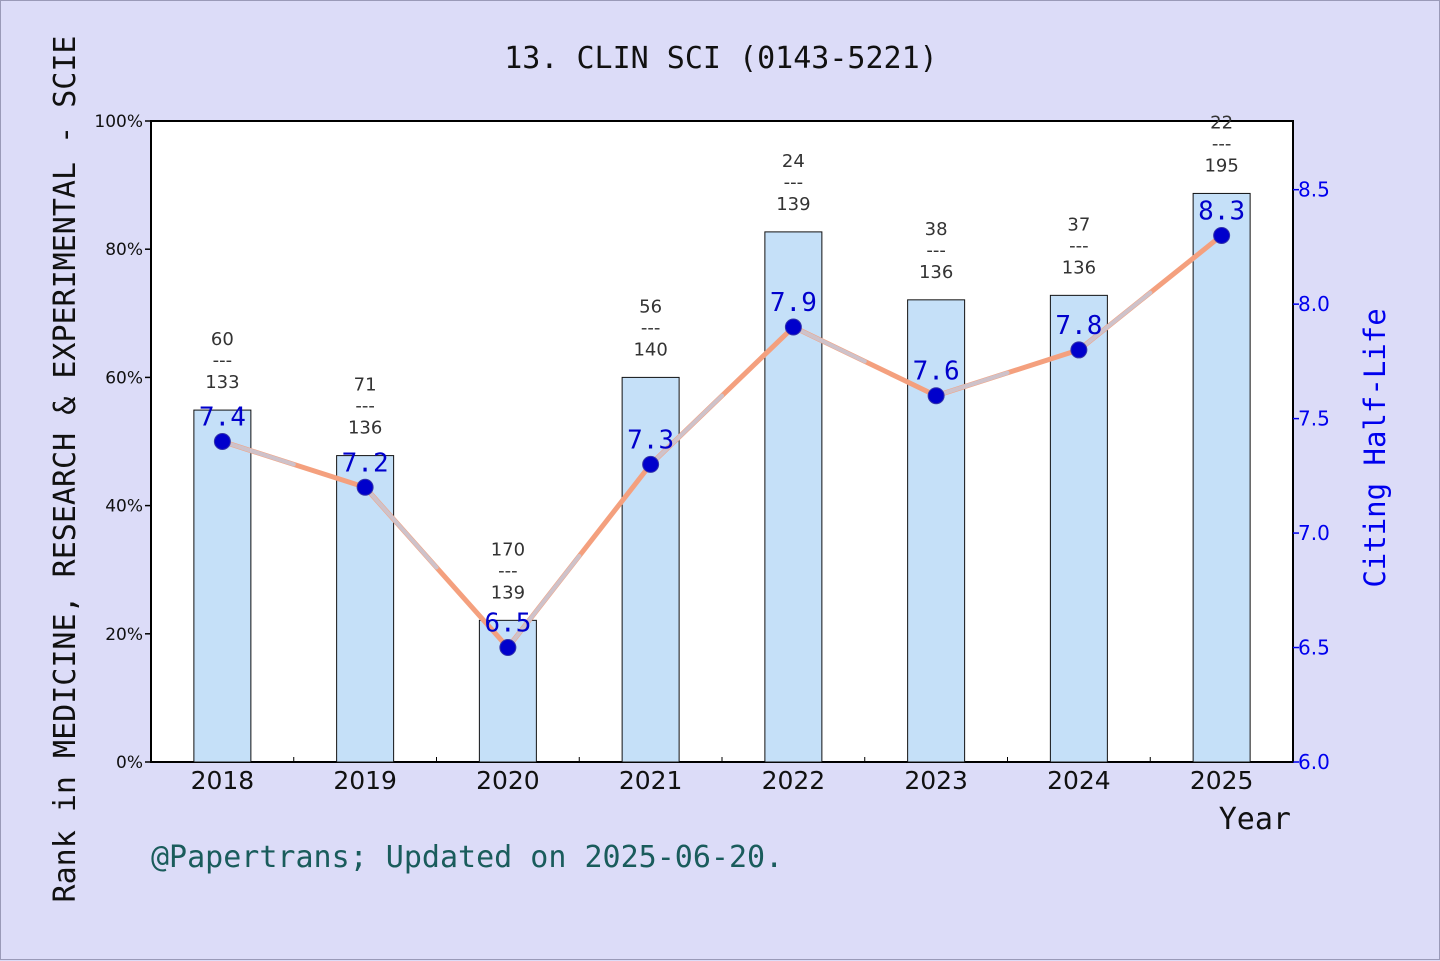 The image size is (1440, 961). What do you see at coordinates (507, 624) in the screenshot?
I see `half-life-value-label: 6.5` at bounding box center [507, 624].